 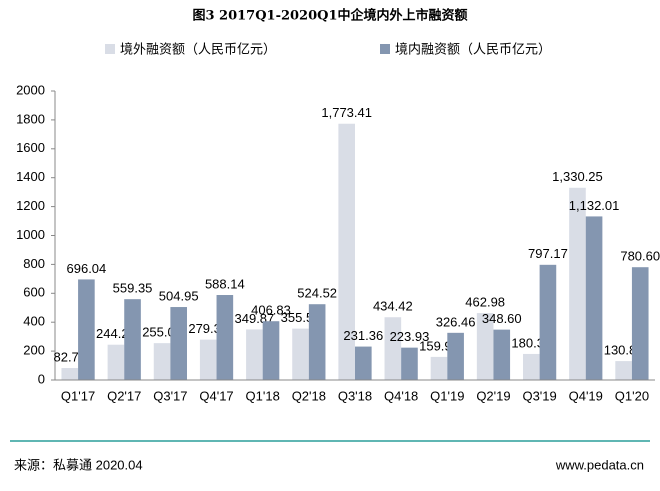 I want to click on source: 来源：私募通 2020.04, so click(x=78, y=464).